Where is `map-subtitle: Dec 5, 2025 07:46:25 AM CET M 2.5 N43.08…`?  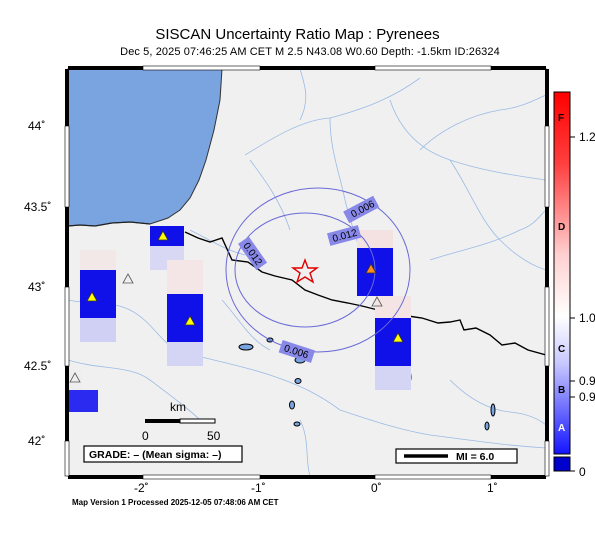
map-subtitle: Dec 5, 2025 07:46:25 AM CET M 2.5 N43.08… is located at coordinates (310, 52).